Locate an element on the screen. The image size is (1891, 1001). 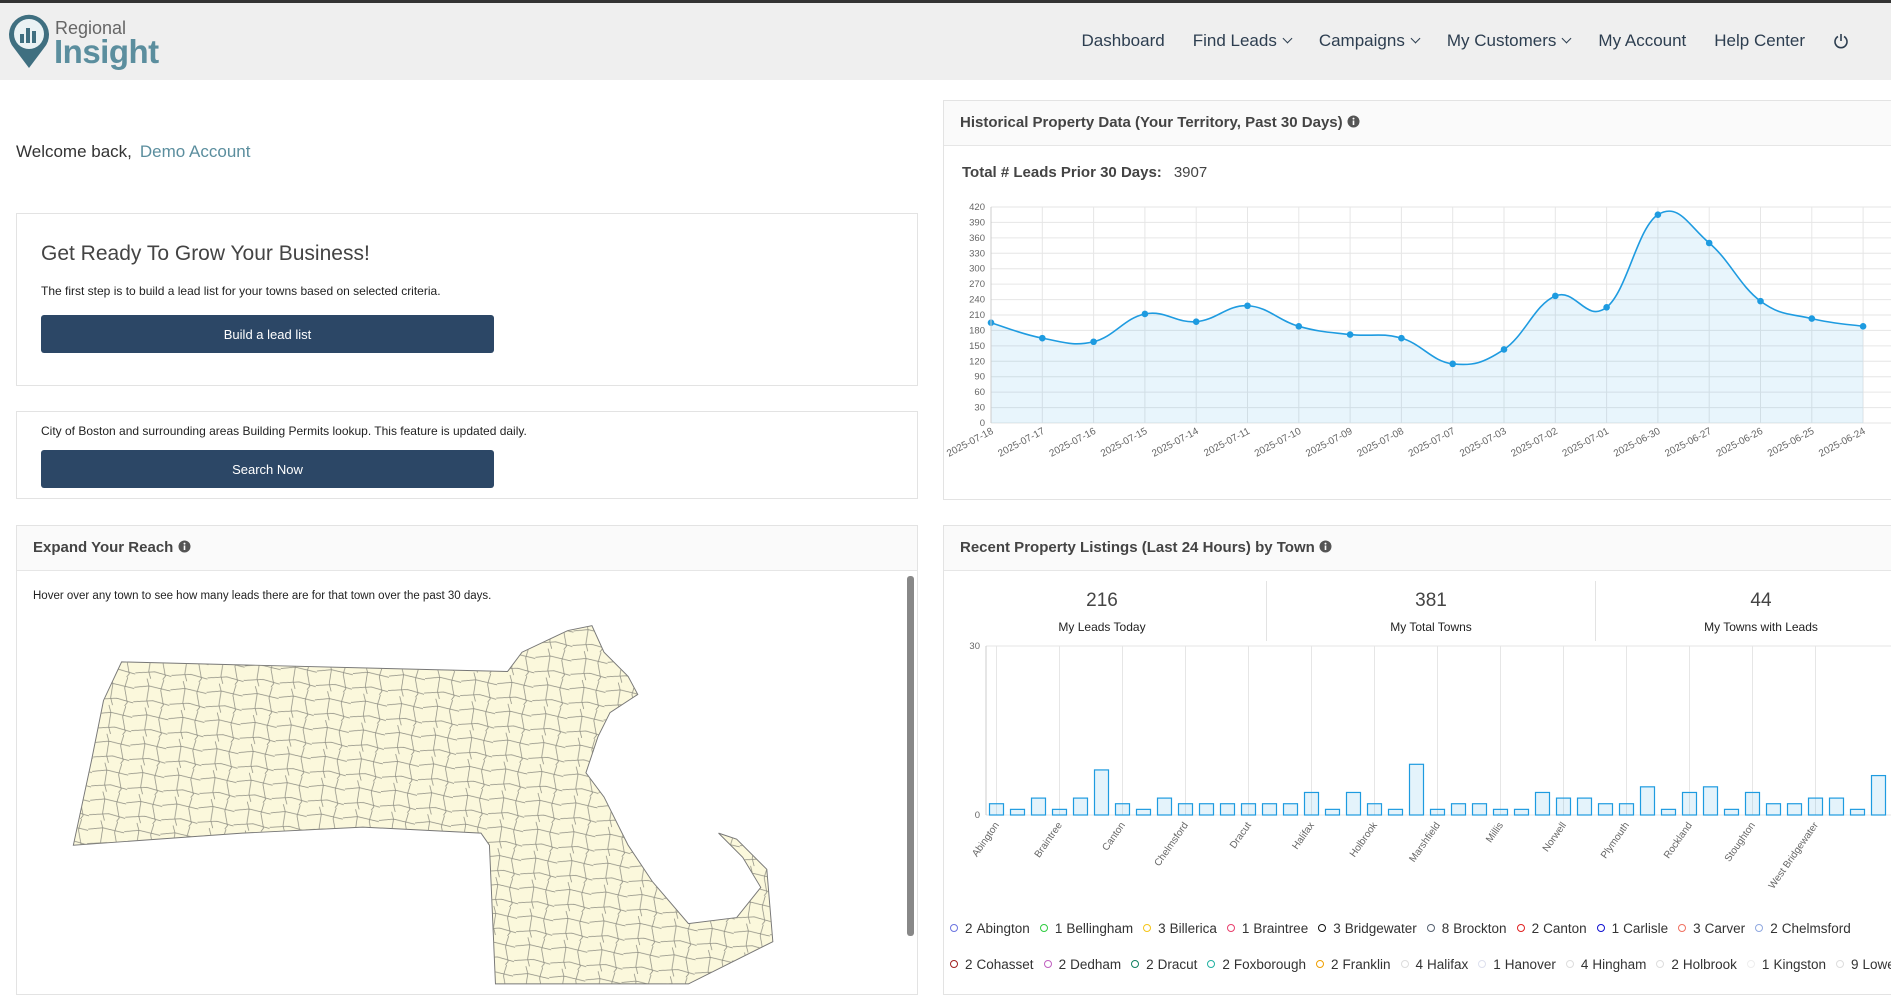
legend-entry: 9Lowell is located at coordinates (1863, 964).